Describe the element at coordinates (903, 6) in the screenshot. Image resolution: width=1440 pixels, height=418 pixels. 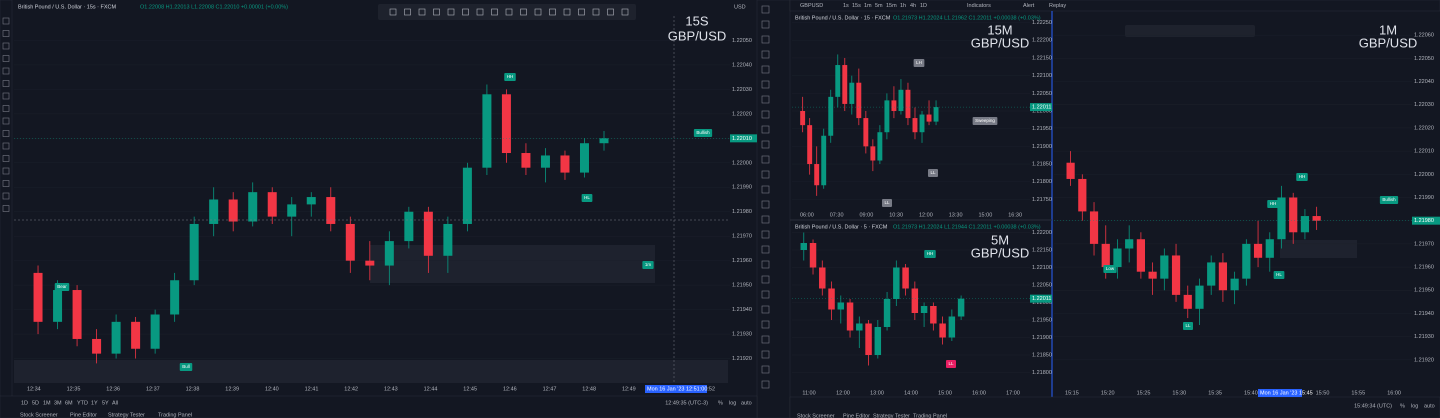
I see `interval: 1h` at that location.